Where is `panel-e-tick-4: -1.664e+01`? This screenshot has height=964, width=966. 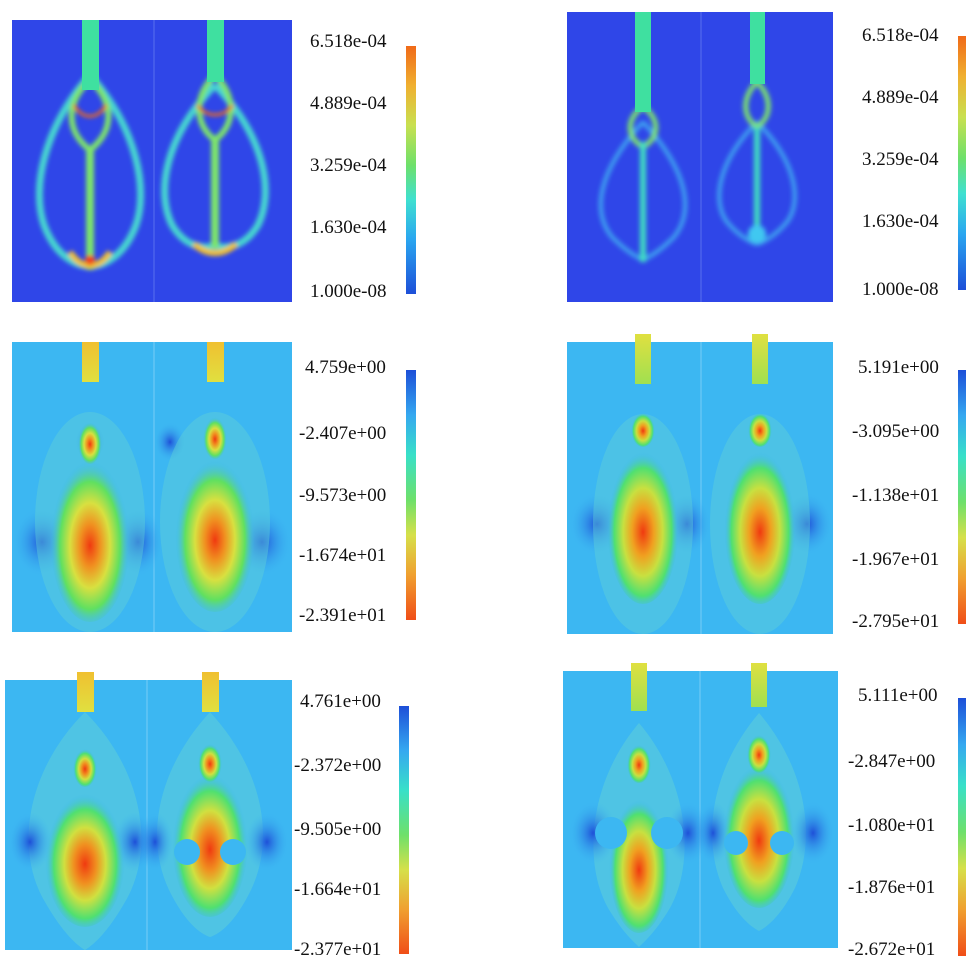
panel-e-tick-4: -1.664e+01 is located at coordinates (338, 889).